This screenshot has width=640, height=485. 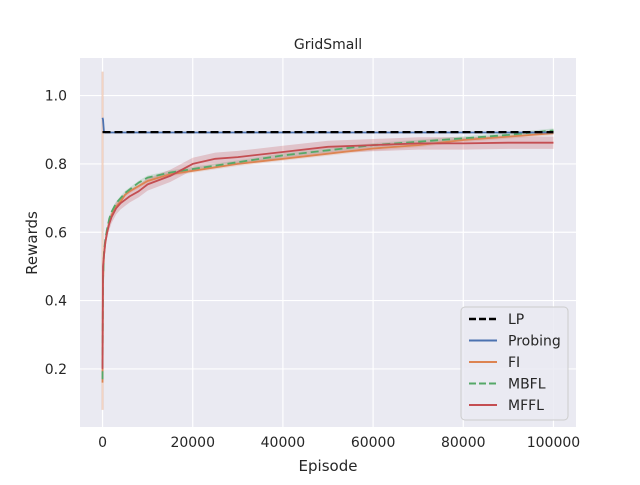 I want to click on y-tick-label: 0.4, so click(x=56, y=302).